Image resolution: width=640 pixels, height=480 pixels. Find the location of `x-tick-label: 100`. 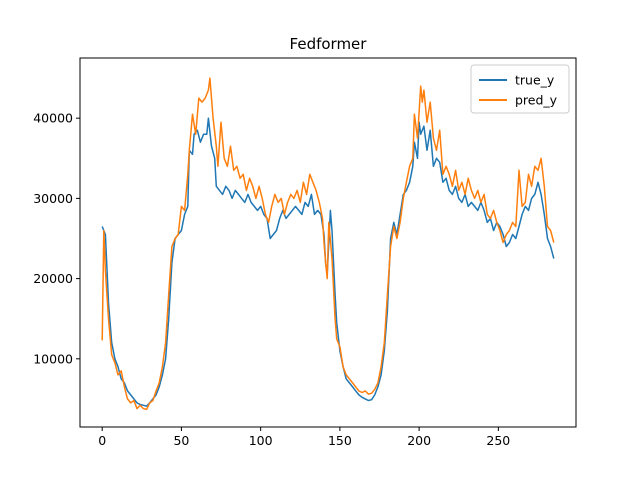

x-tick-label: 100 is located at coordinates (261, 440).